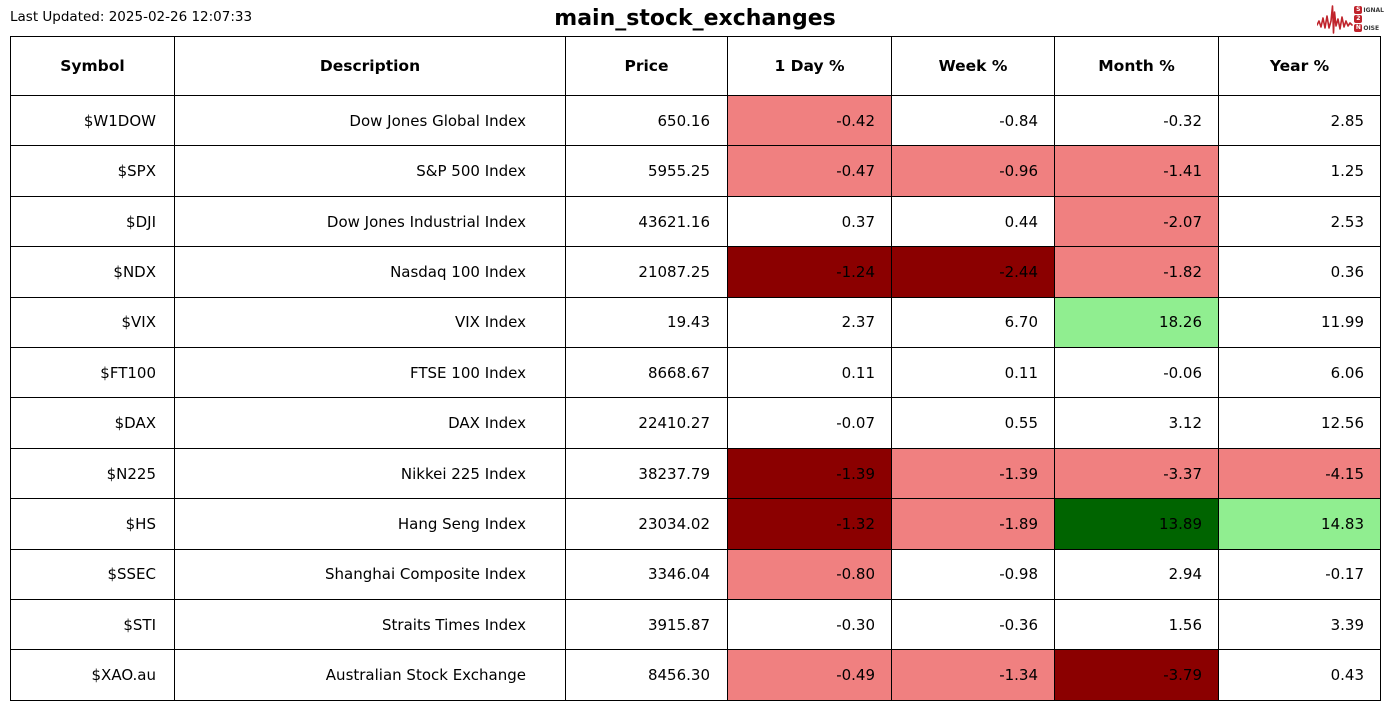 The image size is (1390, 711). I want to click on logo-letterbox-2: 2, so click(1358, 19).